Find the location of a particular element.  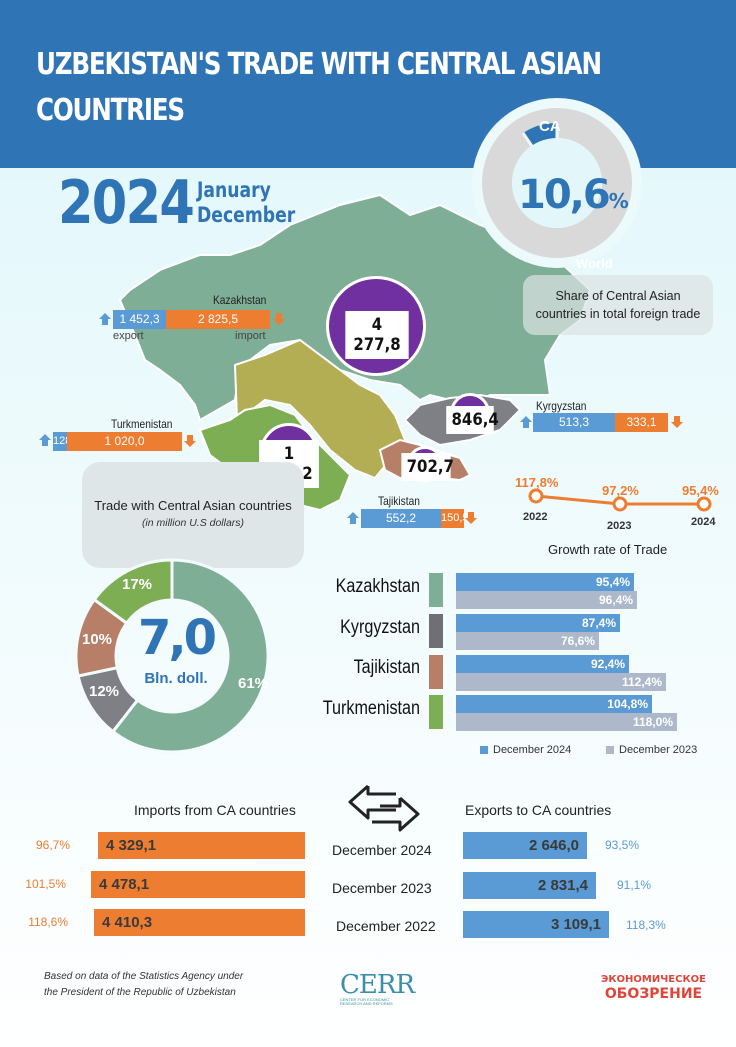

legend-swatch-2024 is located at coordinates (484, 750).